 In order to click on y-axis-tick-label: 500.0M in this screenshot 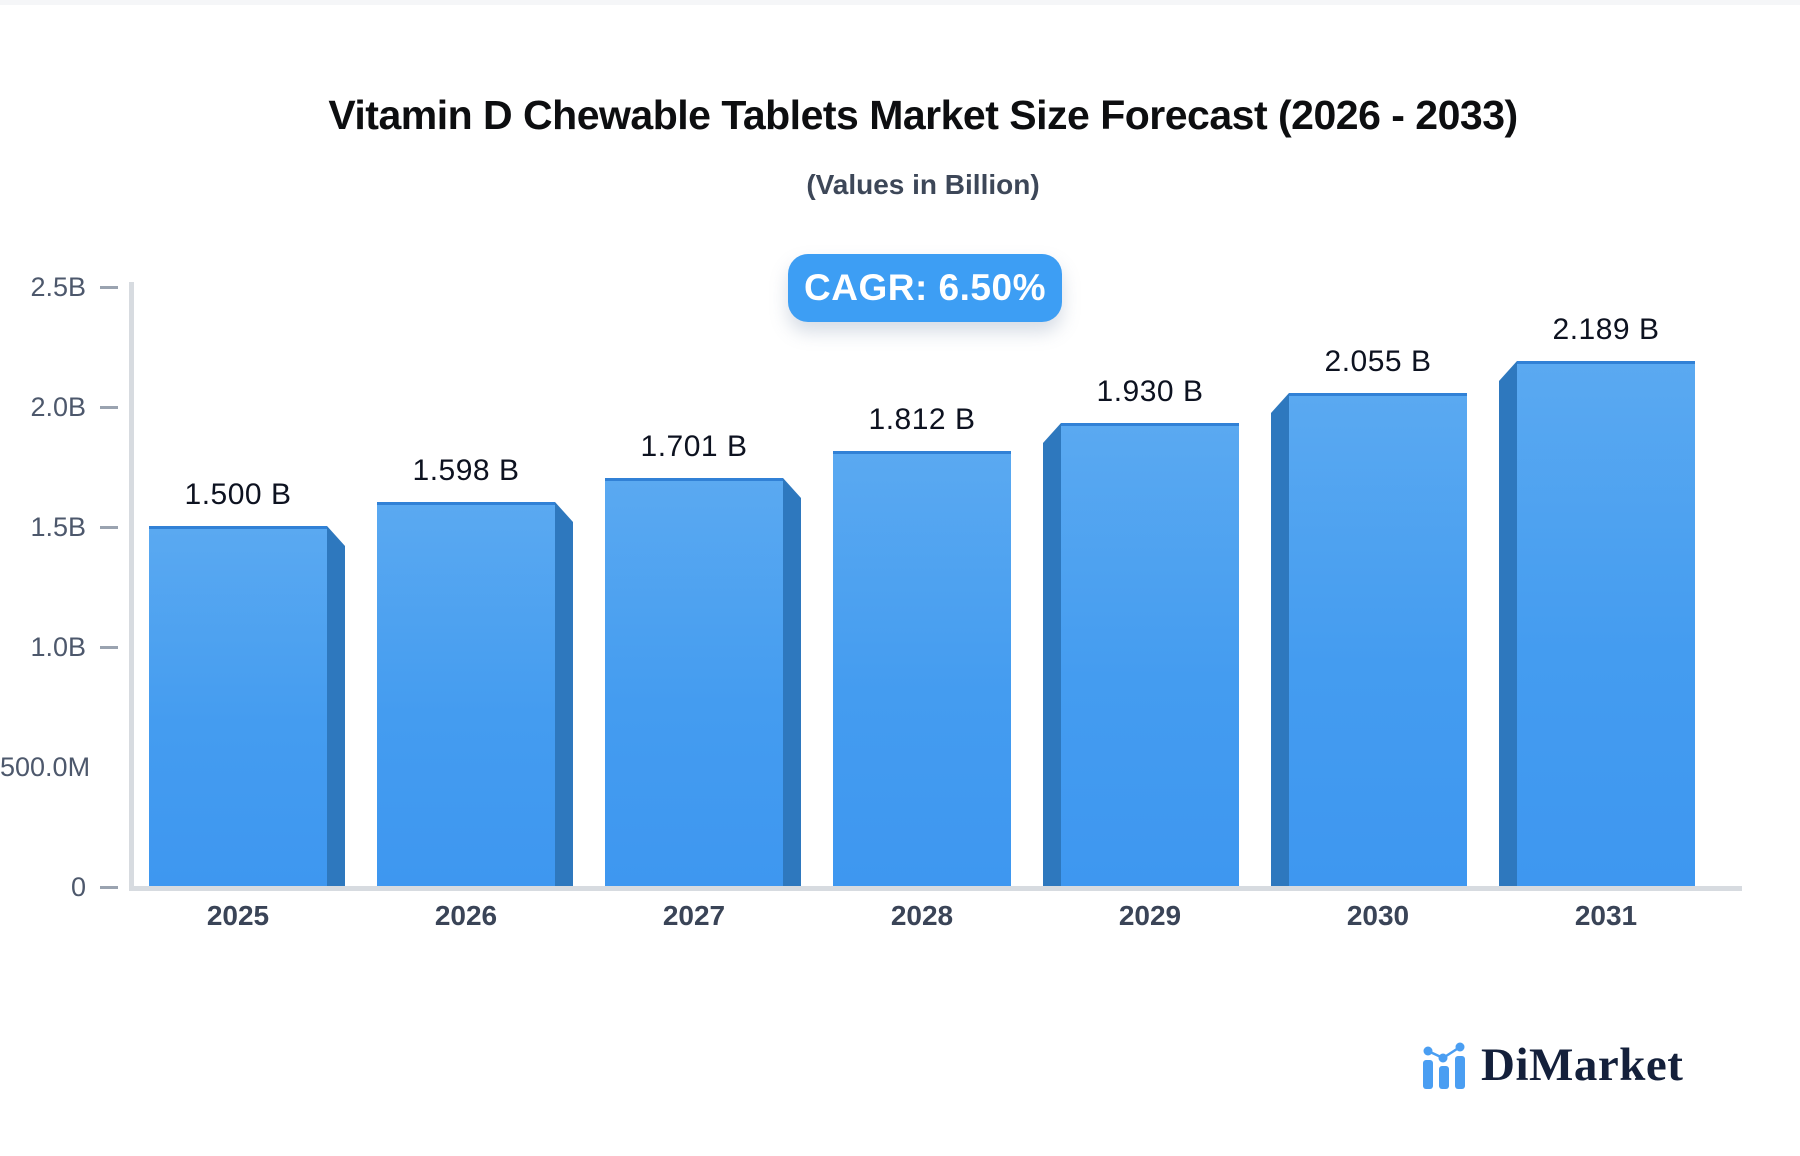, I will do `click(45, 767)`.